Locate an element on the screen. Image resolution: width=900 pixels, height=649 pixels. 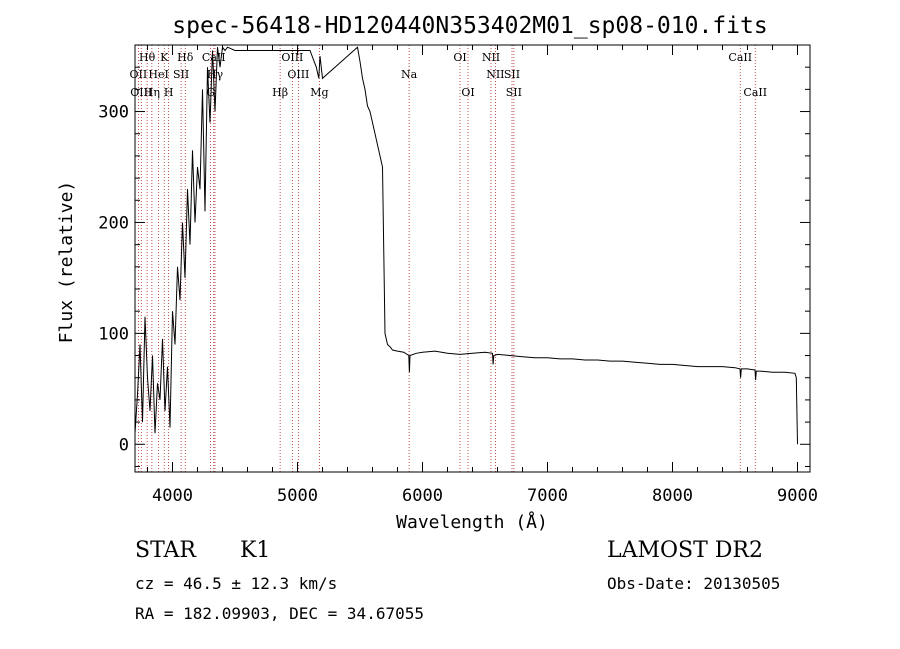
x-tick-label: 9000 is located at coordinates (797, 496).